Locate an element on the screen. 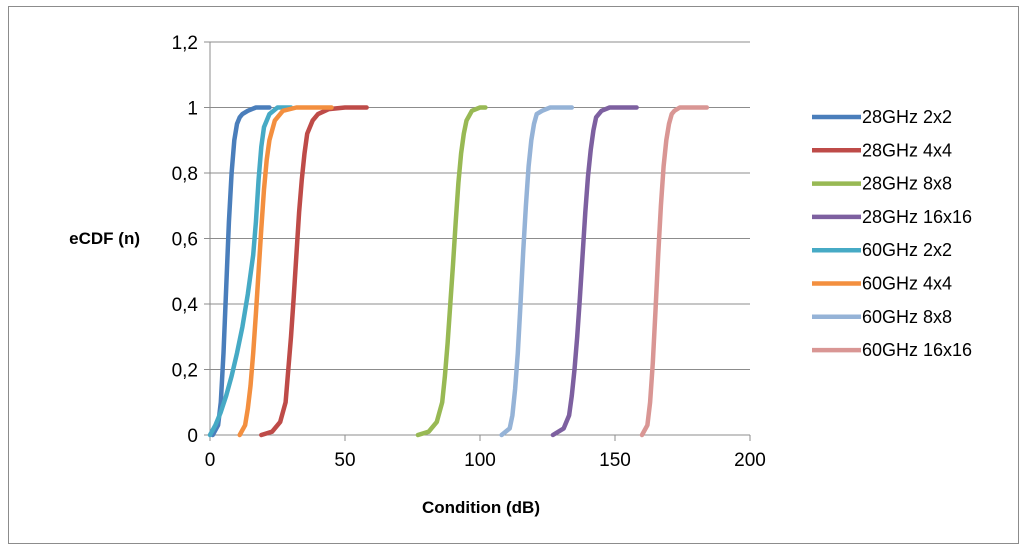 This screenshot has height=551, width=1030. y-tick-label: 0,8 is located at coordinates (185, 174).